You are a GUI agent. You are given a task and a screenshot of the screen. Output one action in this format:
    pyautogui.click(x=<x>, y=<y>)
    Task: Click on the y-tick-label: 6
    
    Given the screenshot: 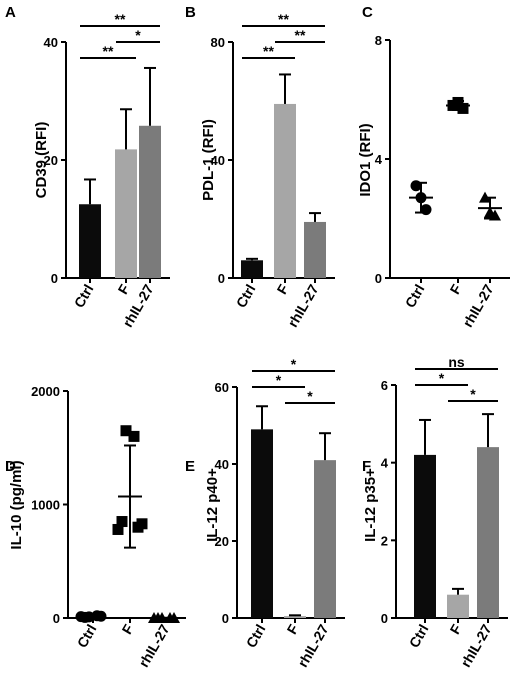 What is the action you would take?
    pyautogui.click(x=384, y=385)
    